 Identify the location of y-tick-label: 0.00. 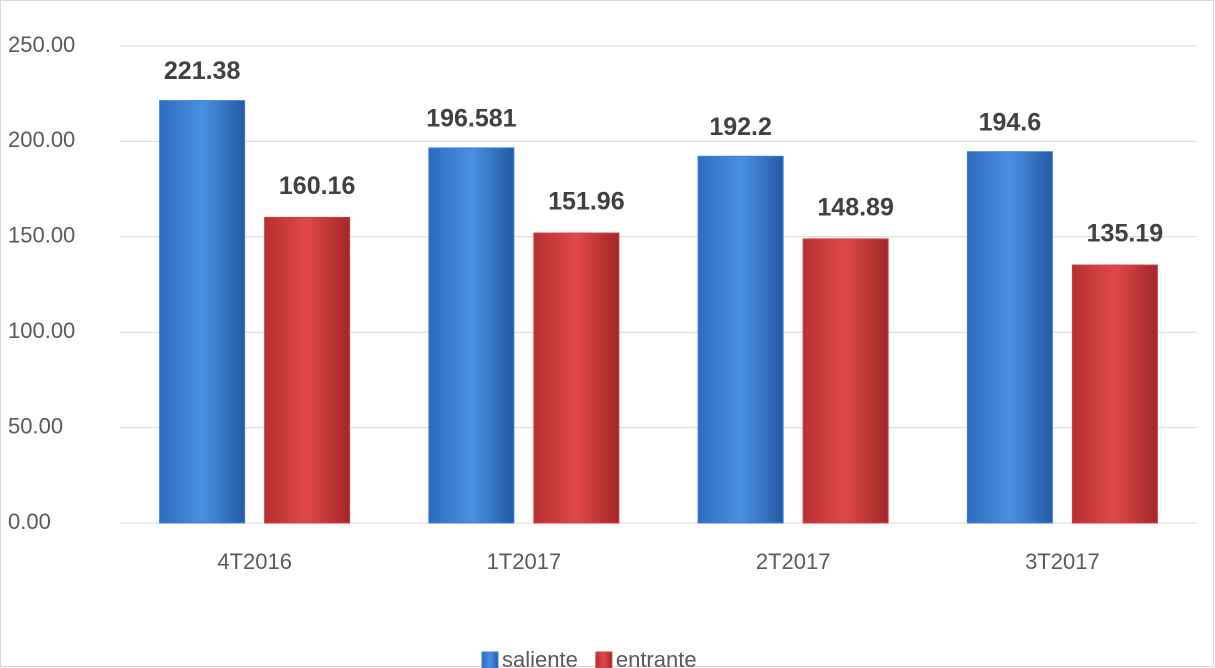
(29, 521).